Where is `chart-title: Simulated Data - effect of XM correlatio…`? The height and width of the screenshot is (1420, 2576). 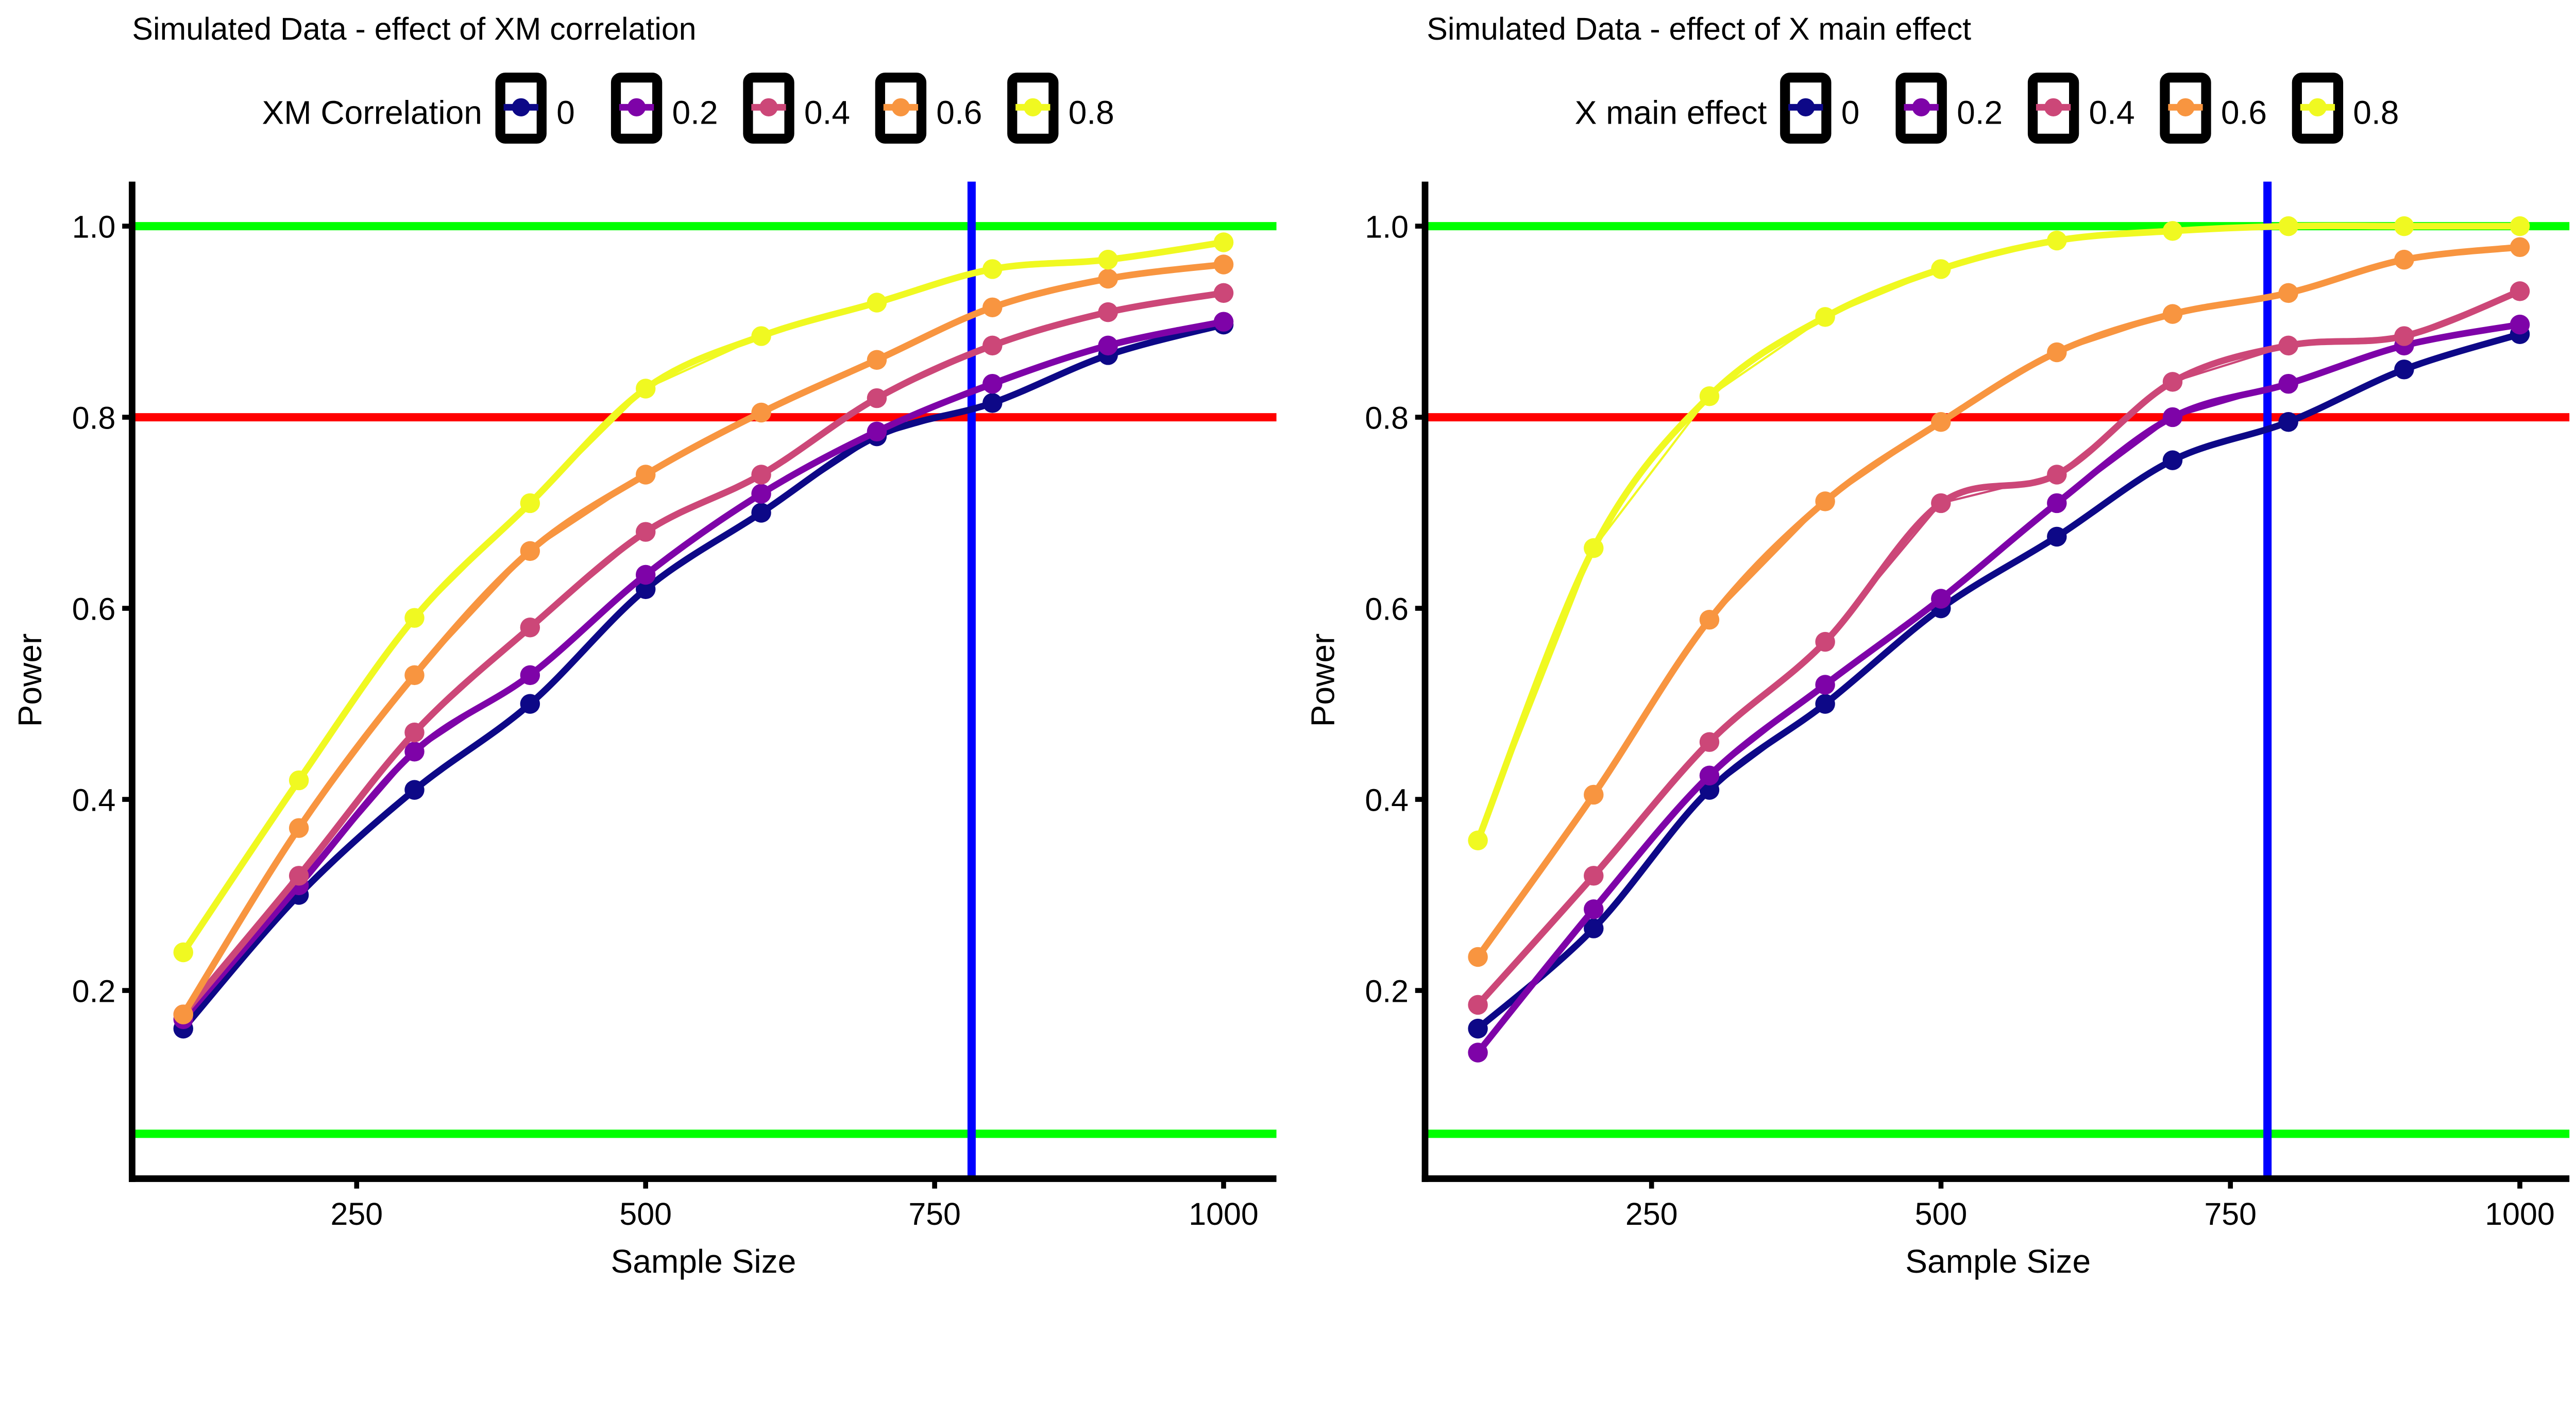 chart-title: Simulated Data - effect of XM correlatio… is located at coordinates (414, 28).